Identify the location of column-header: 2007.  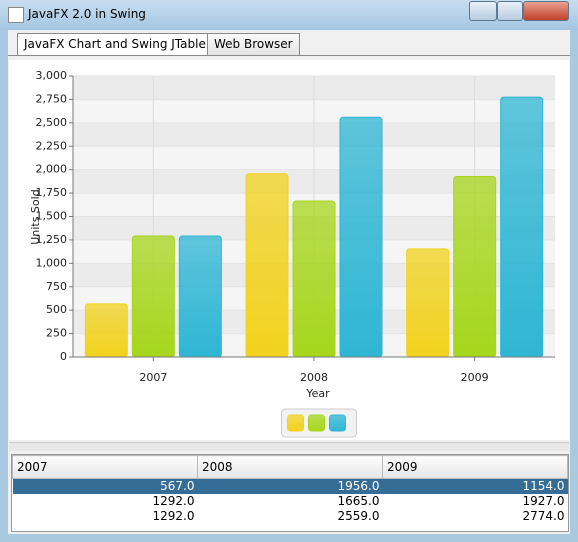
(105, 467).